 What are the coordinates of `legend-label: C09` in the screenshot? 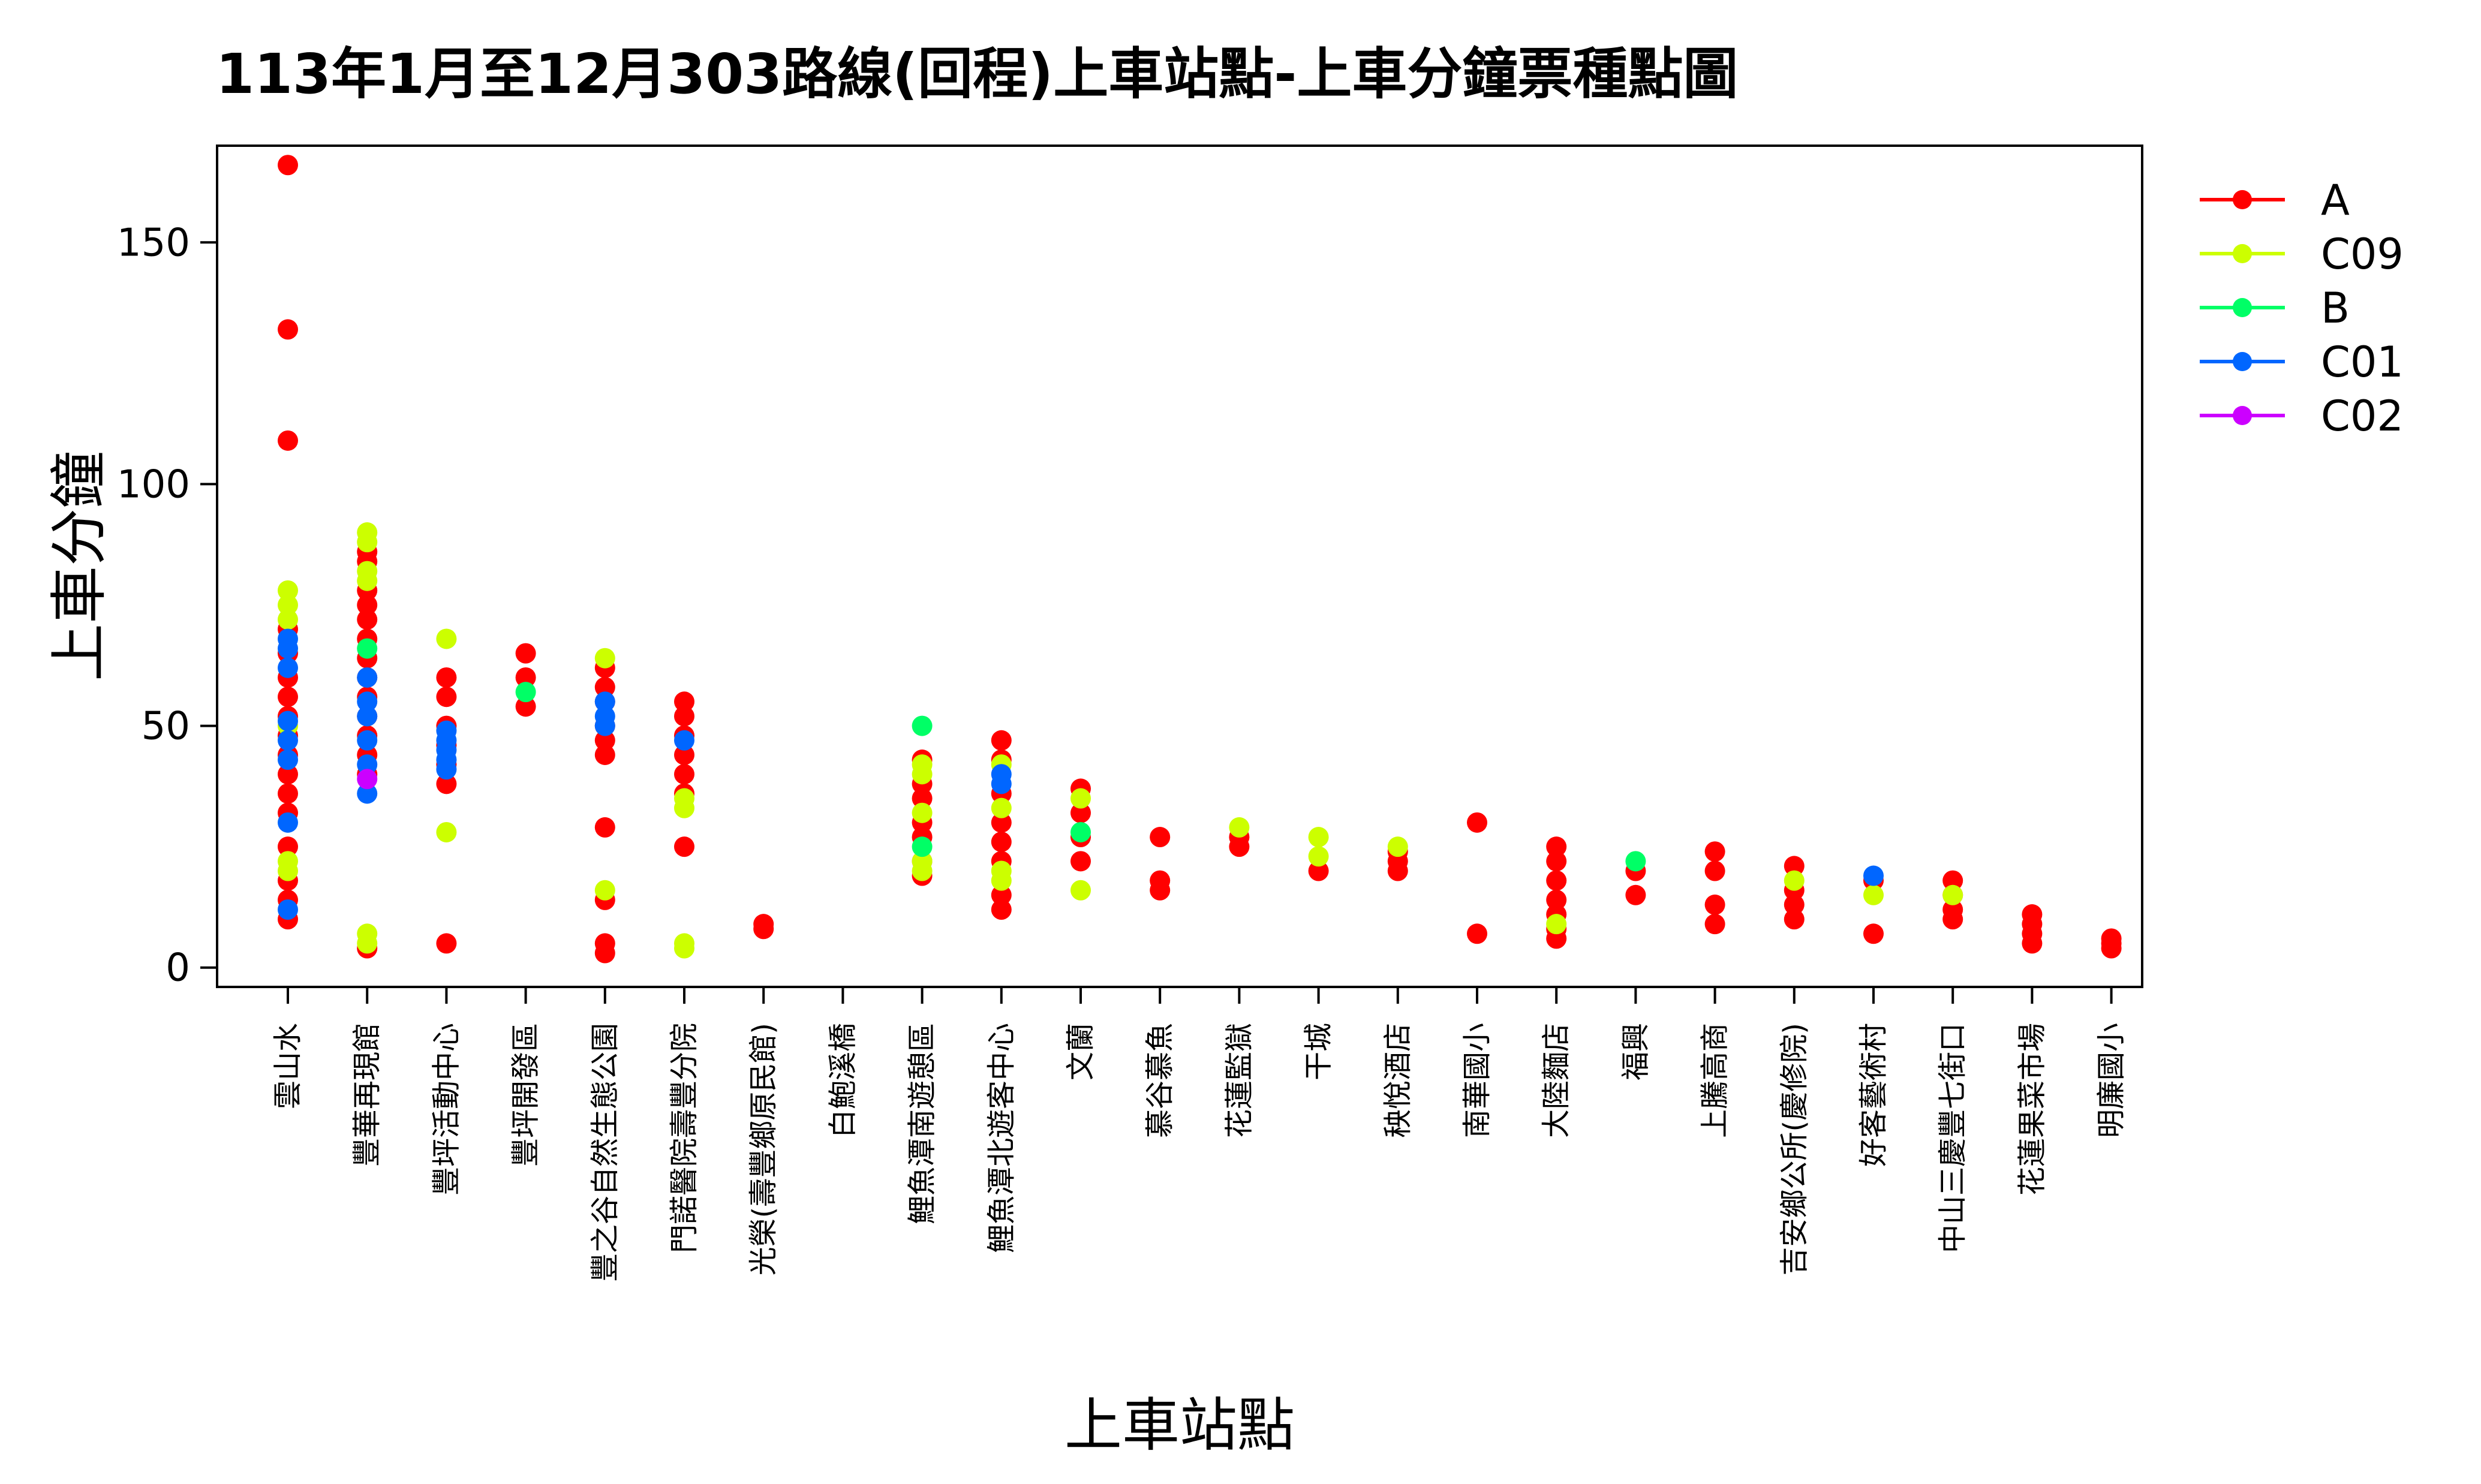 It's located at (2362, 254).